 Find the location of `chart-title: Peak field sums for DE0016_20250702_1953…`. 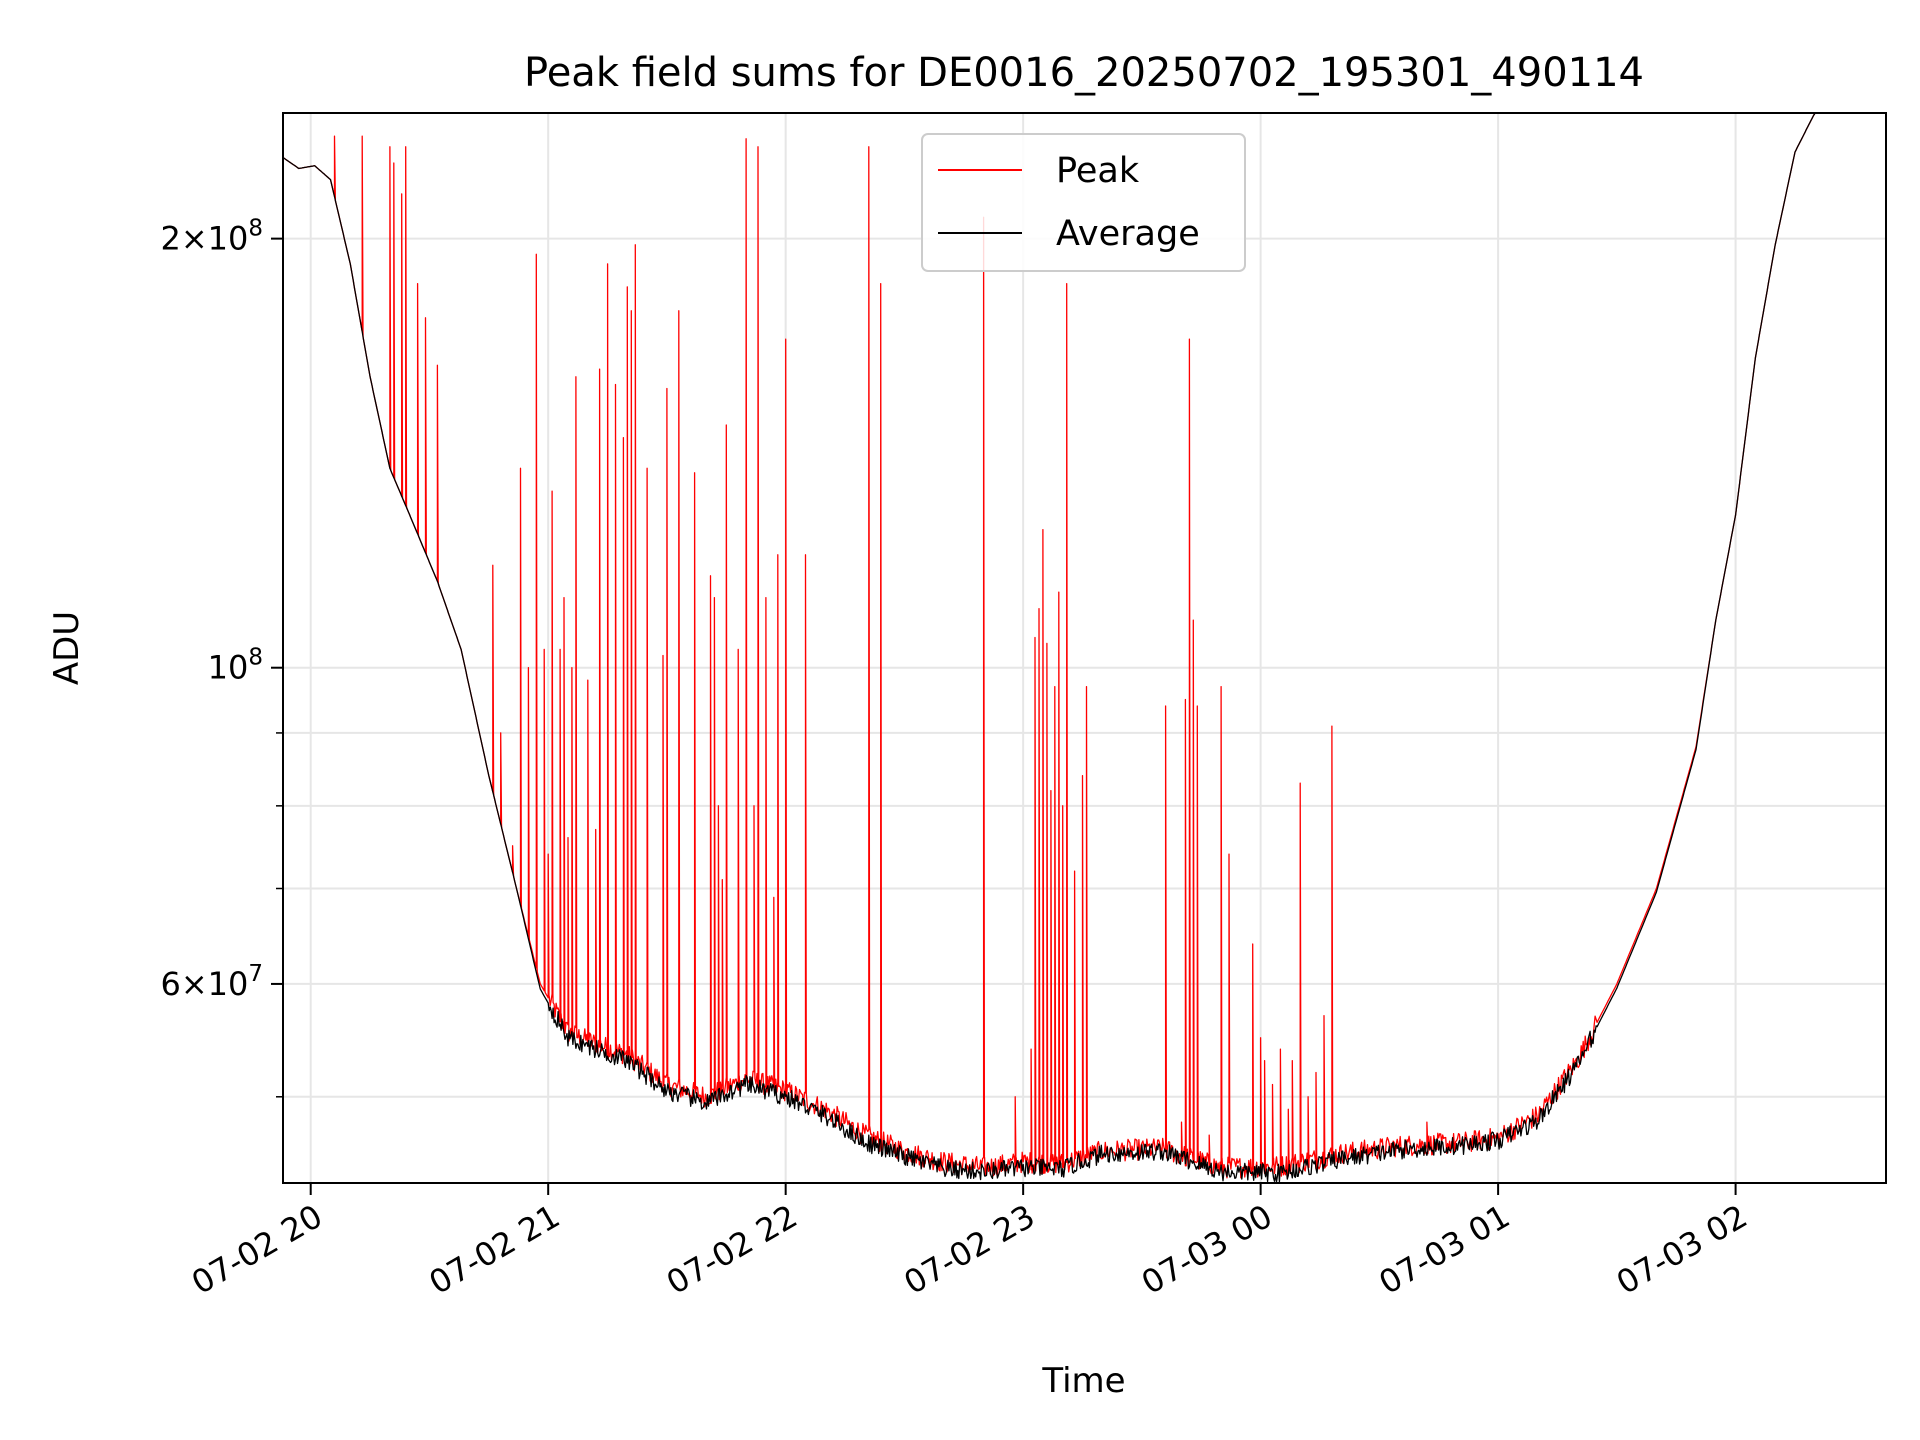

chart-title: Peak field sums for DE0016_20250702_1953… is located at coordinates (1084, 73).